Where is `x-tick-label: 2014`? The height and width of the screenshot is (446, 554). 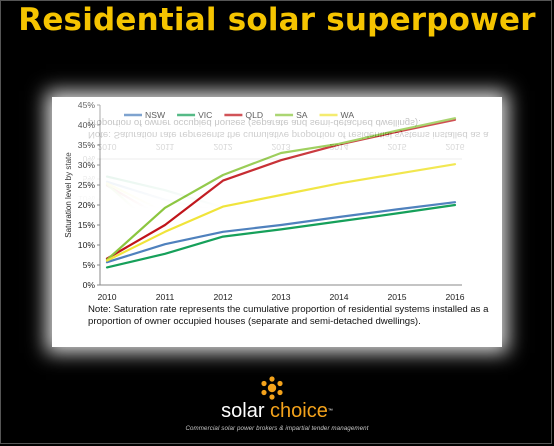
x-tick-label: 2014 is located at coordinates (338, 297).